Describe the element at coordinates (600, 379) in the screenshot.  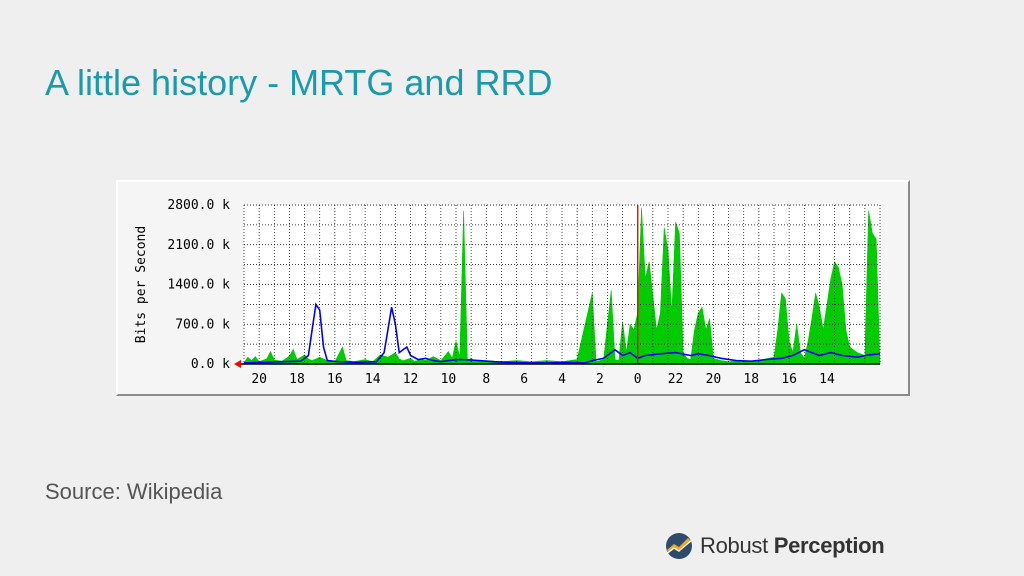
I see `x-tick-label: 2` at that location.